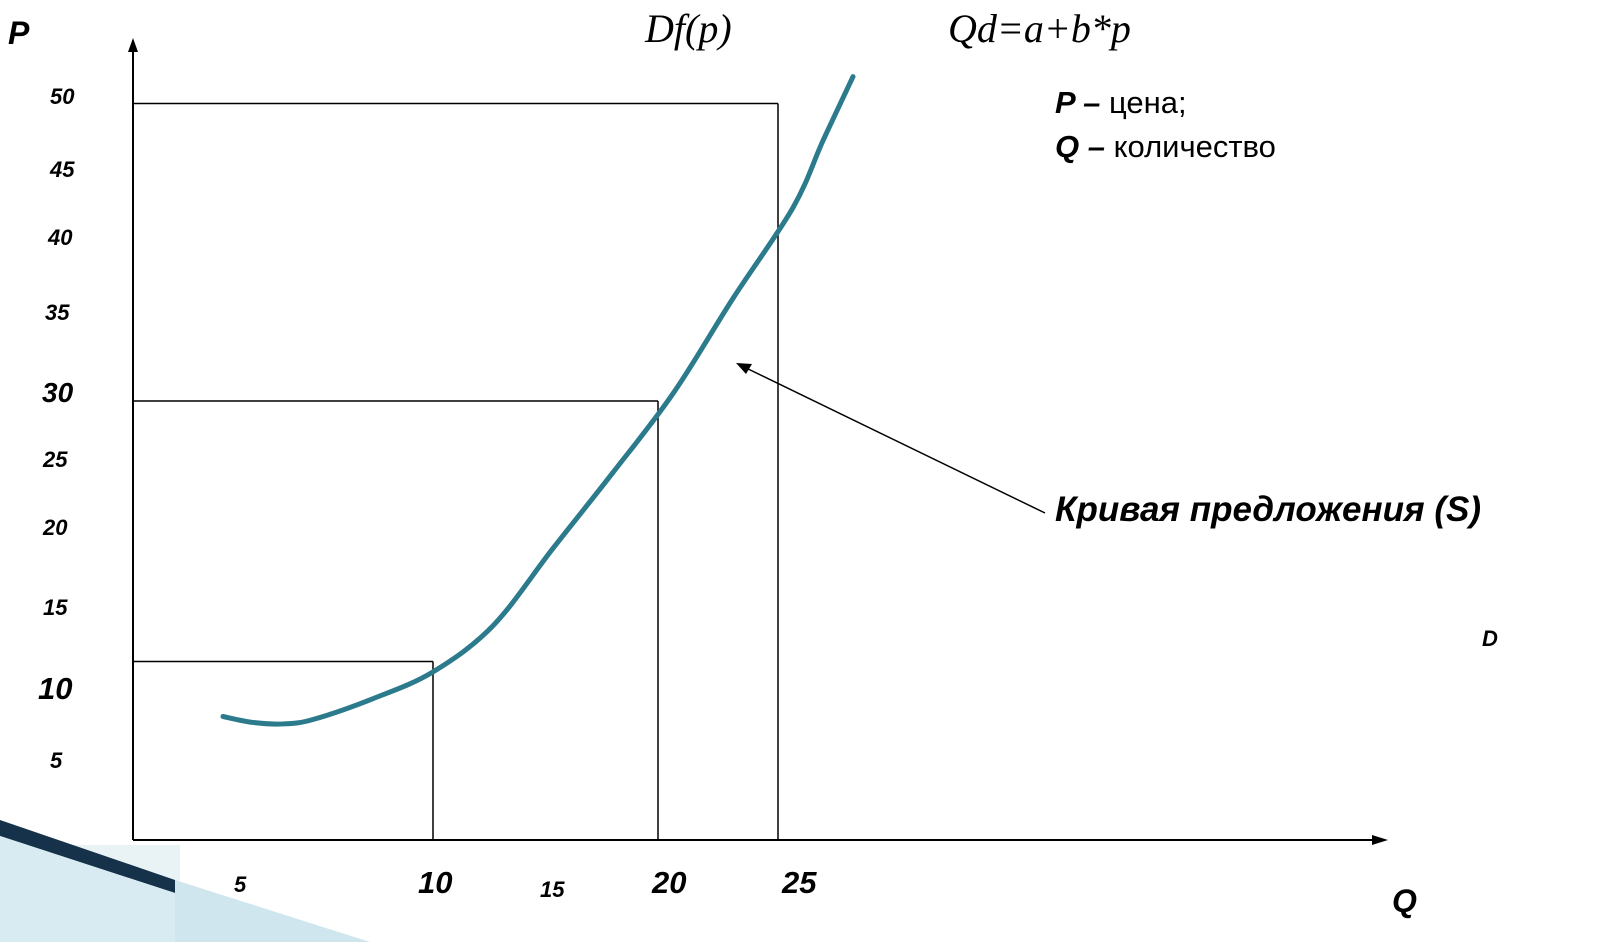 The image size is (1612, 942). What do you see at coordinates (1268, 509) in the screenshot?
I see `curve-label: Кривая предложения (S)` at bounding box center [1268, 509].